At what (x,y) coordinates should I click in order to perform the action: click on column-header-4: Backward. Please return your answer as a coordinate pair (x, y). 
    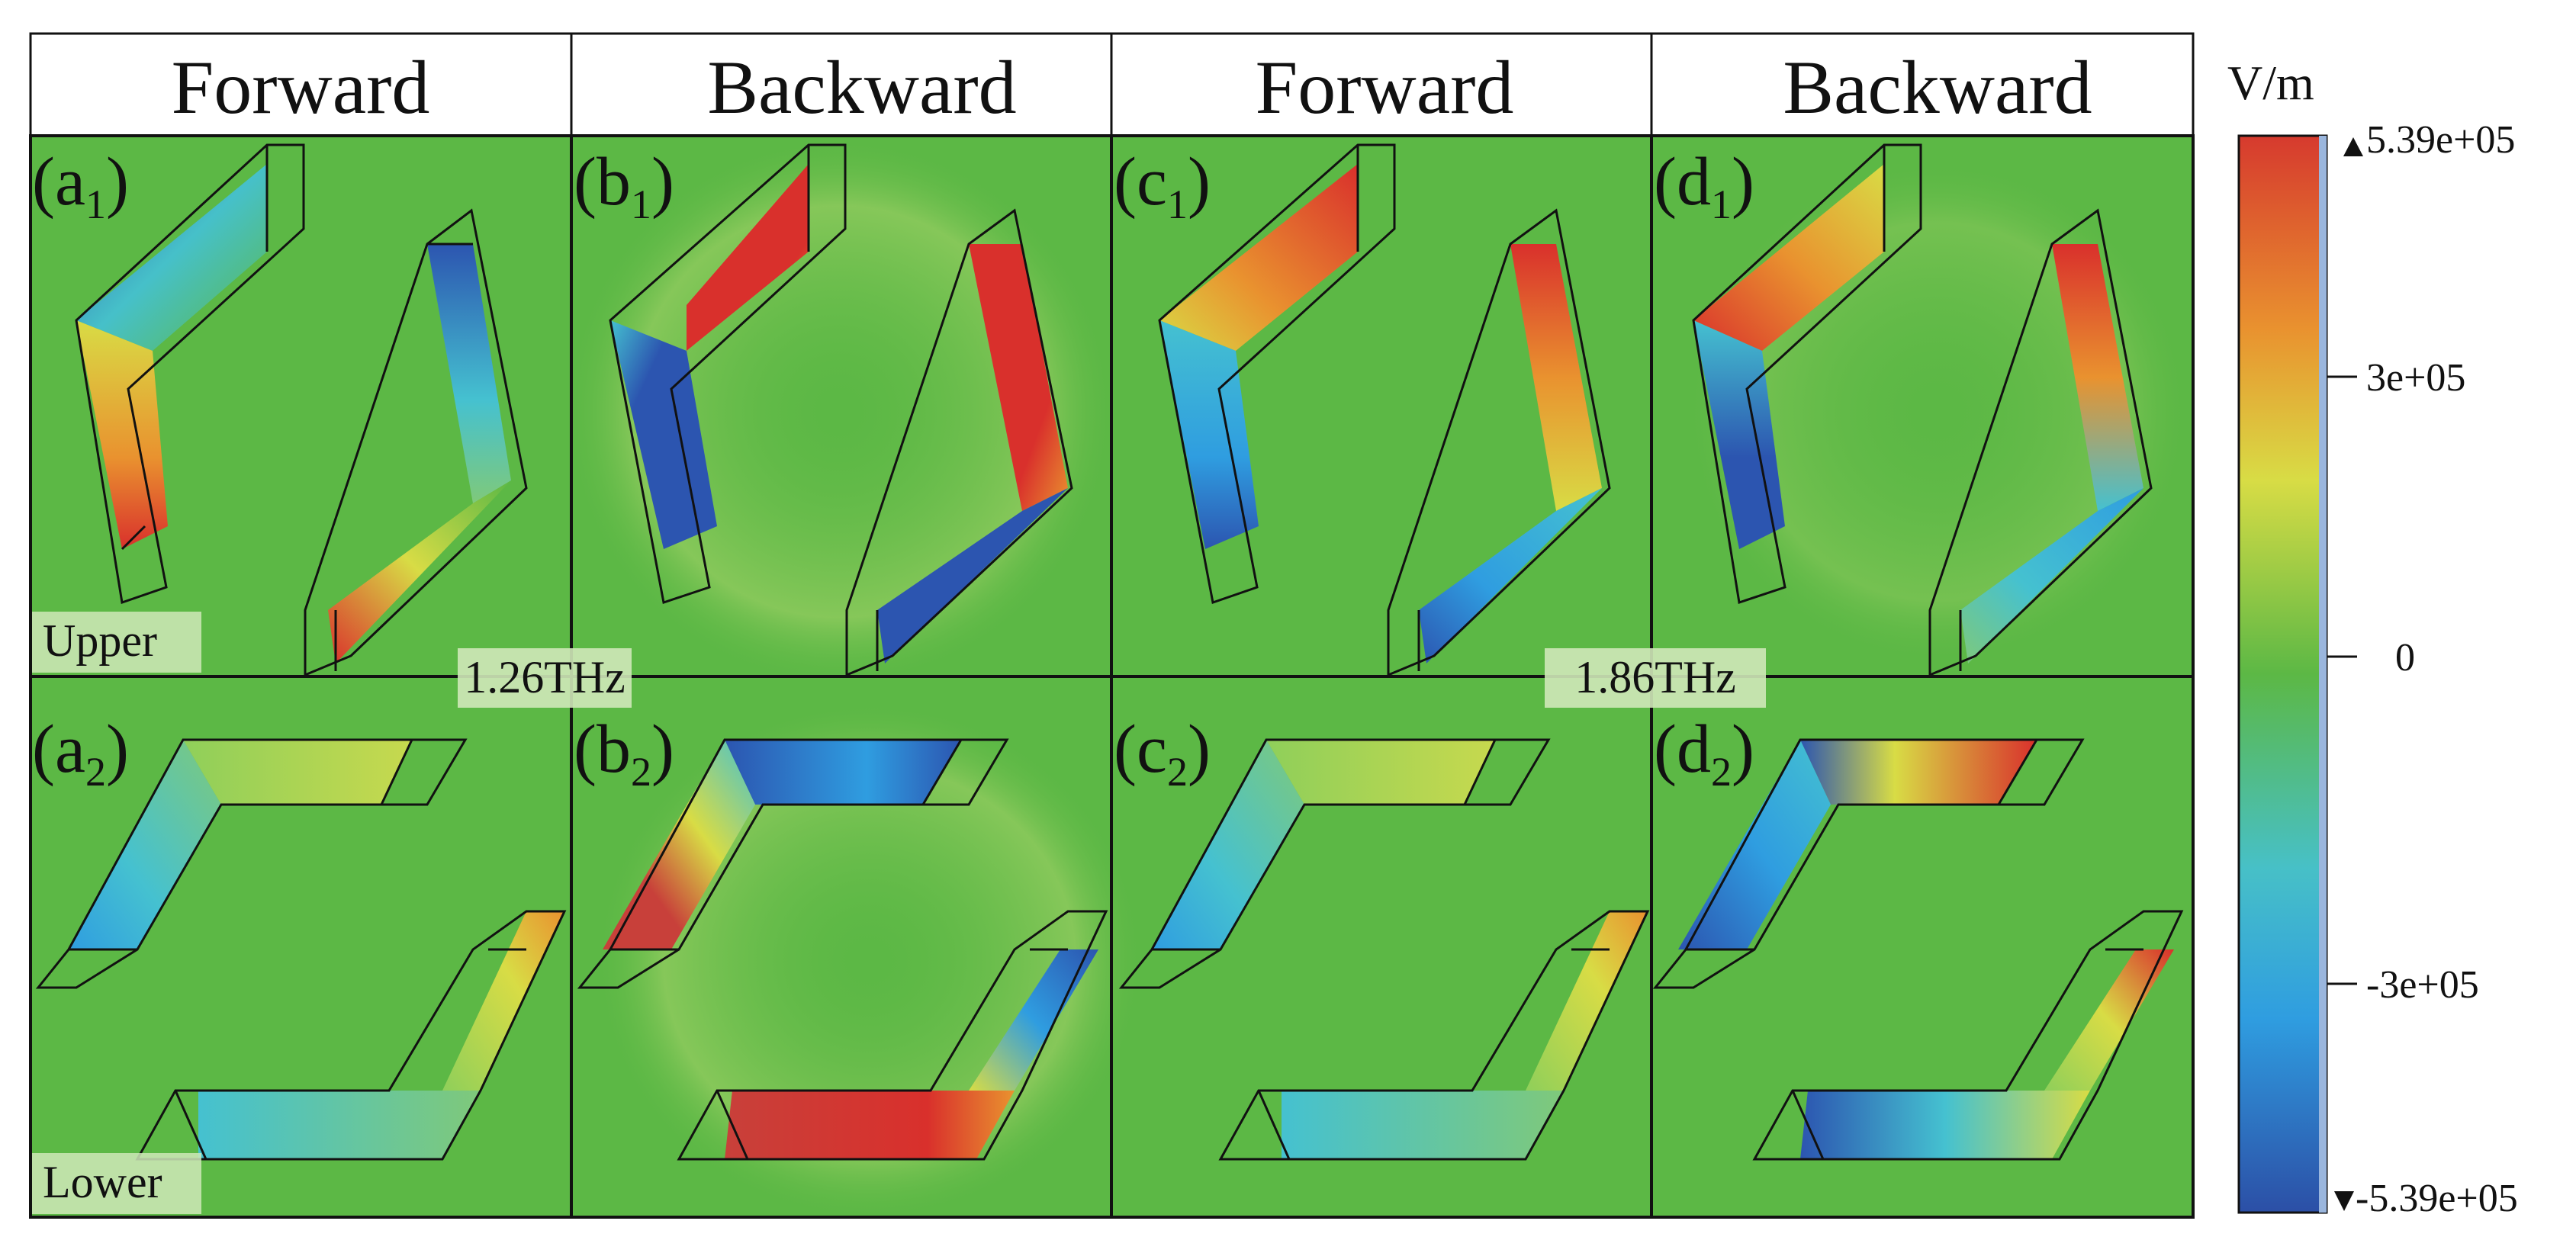
    Looking at the image, I should click on (1938, 87).